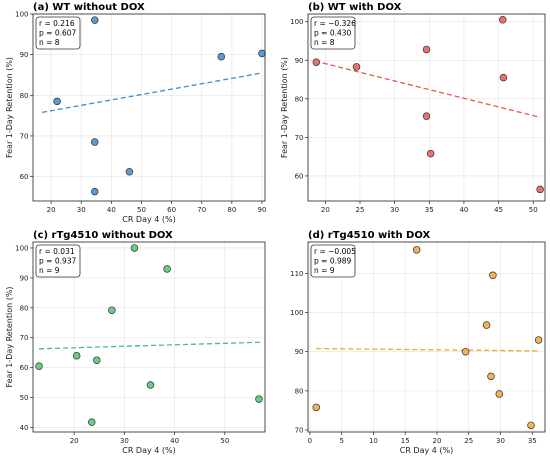 The width and height of the screenshot is (550, 456). Describe the element at coordinates (405, 441) in the screenshot. I see `x-tick-label: 15` at that location.